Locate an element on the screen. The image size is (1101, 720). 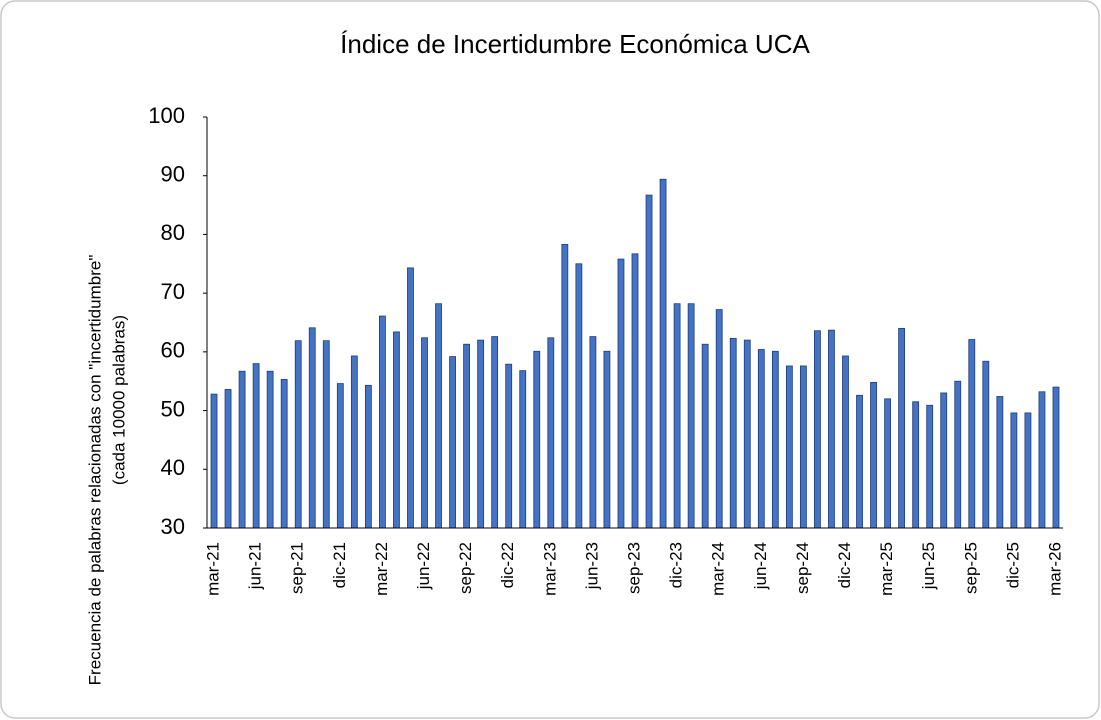
x-tick-label: jun-25 is located at coordinates (928, 566).